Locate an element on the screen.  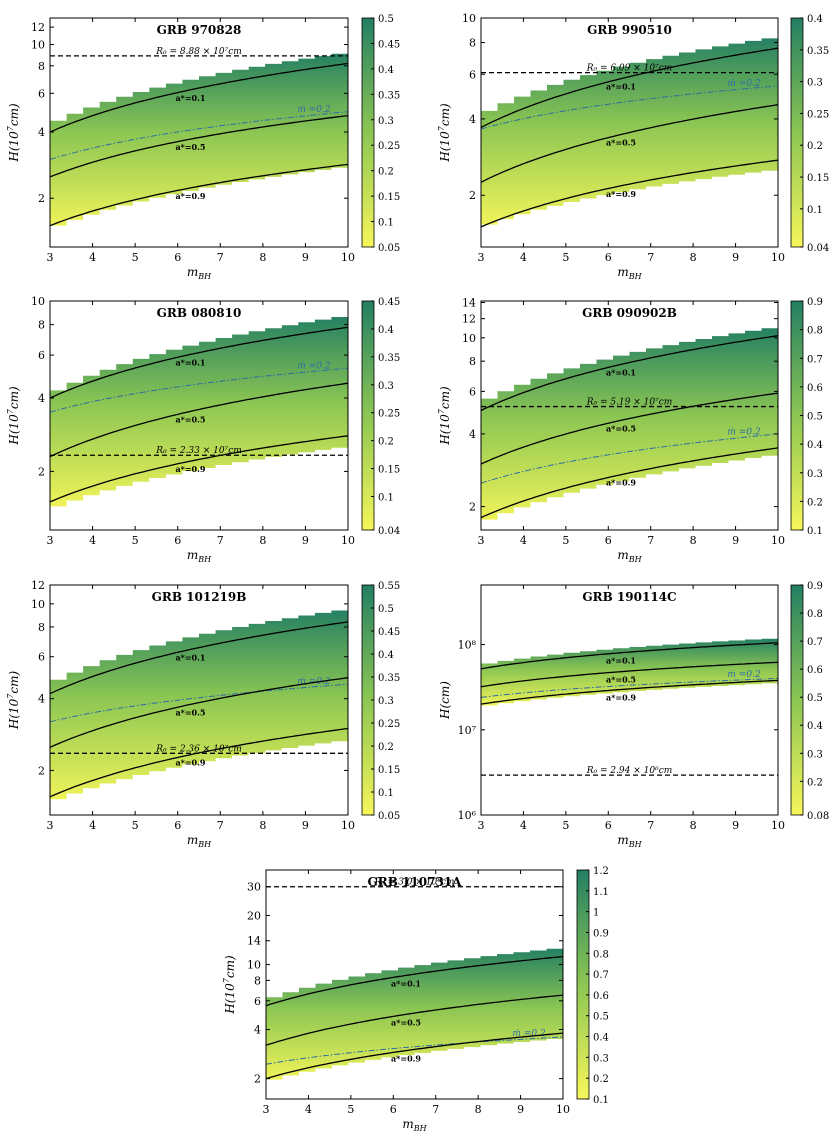
colorbar-tick-label: 0.3 is located at coordinates (815, 474).